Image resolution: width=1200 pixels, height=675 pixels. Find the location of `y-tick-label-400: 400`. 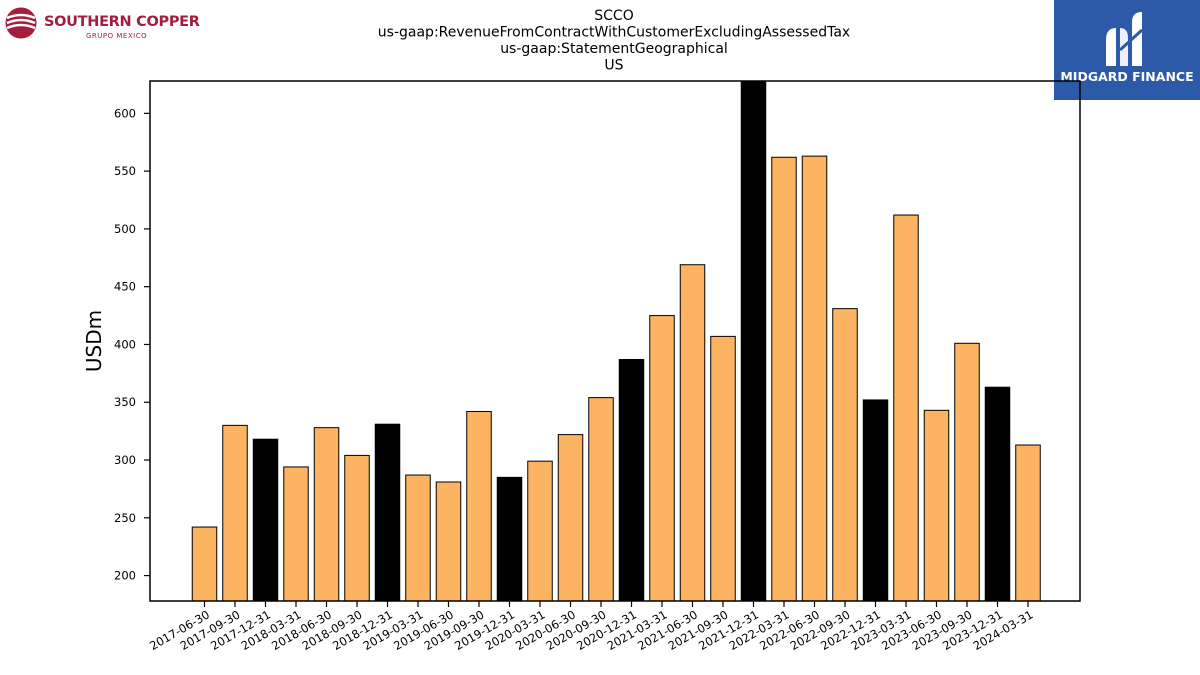

y-tick-label-400: 400 is located at coordinates (125, 344).